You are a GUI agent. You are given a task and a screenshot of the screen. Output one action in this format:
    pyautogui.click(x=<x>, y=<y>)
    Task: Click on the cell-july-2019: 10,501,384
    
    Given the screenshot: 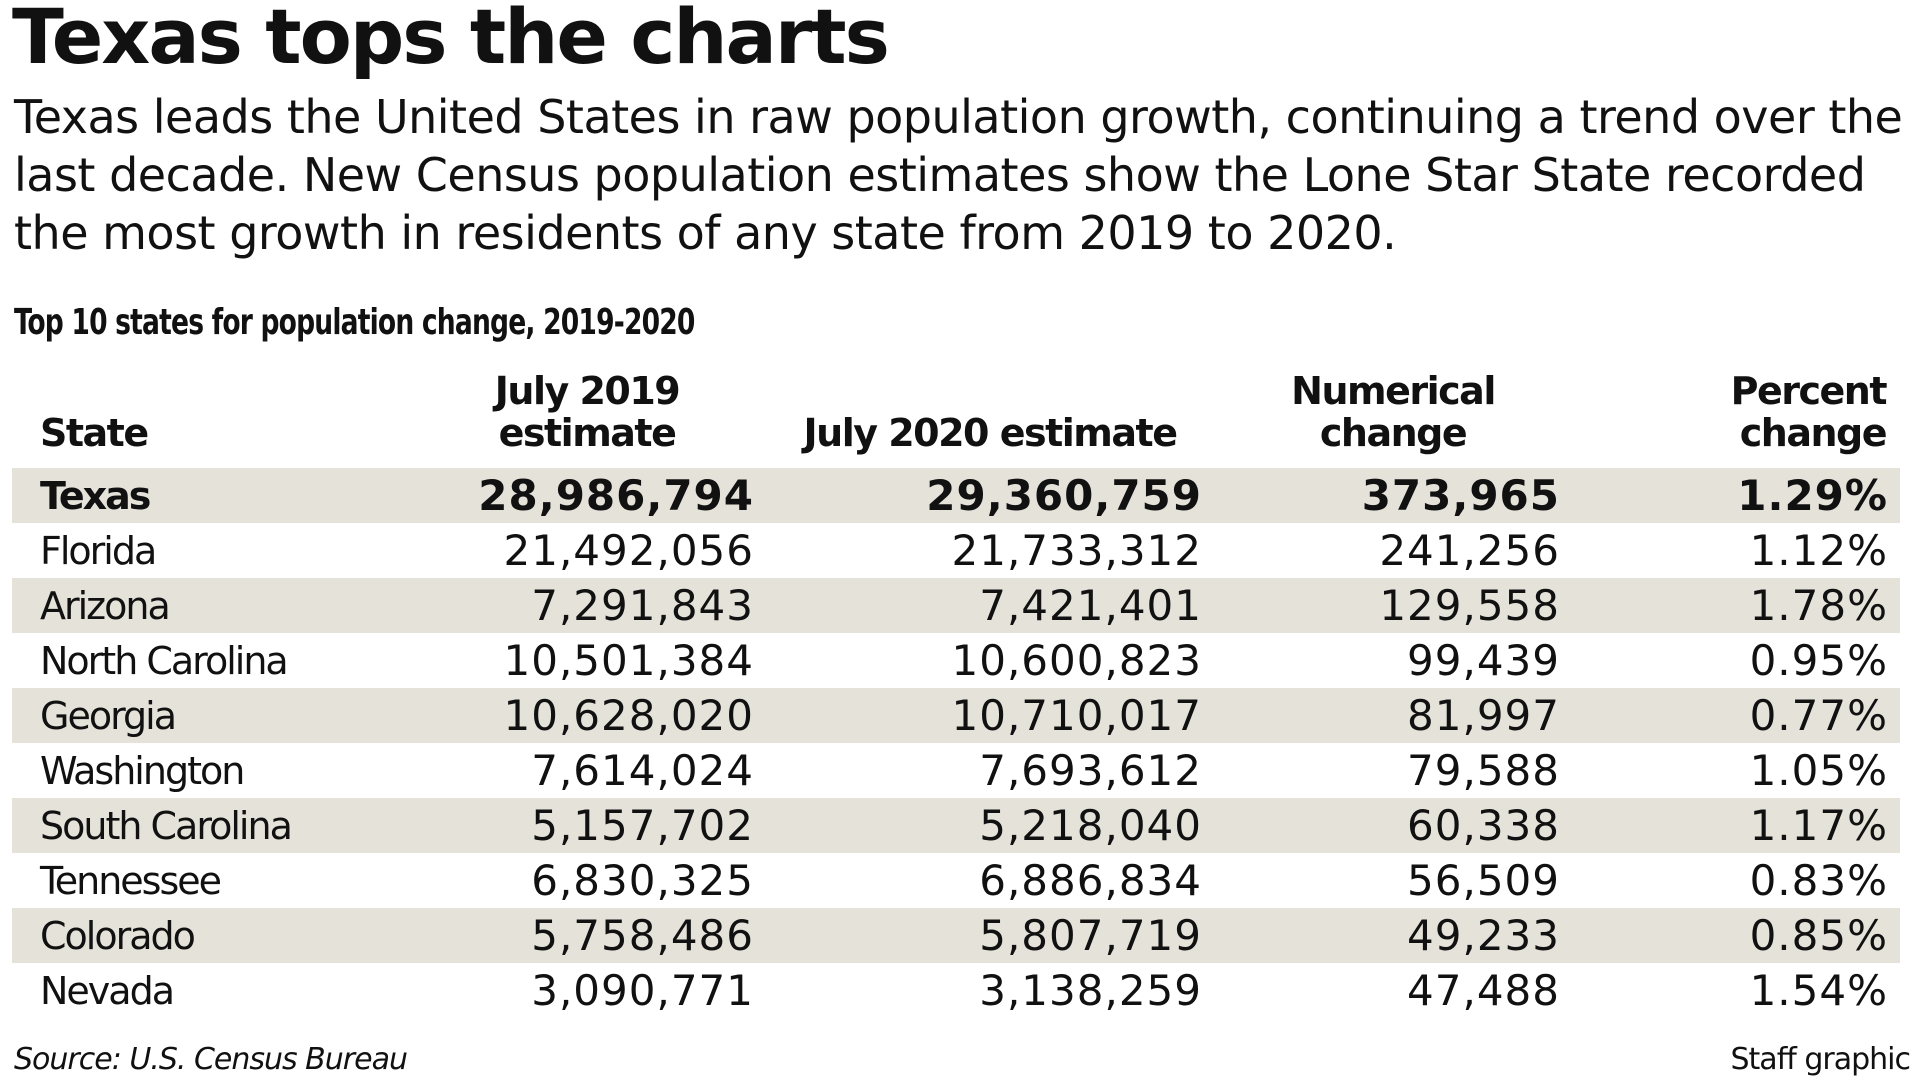 What is the action you would take?
    pyautogui.click(x=628, y=660)
    